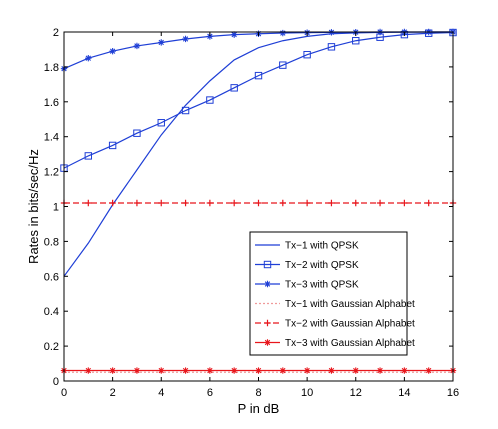 The height and width of the screenshot is (429, 498). I want to click on legend-entry-5: Tx−2 with Gaussian Alphabet, so click(350, 324).